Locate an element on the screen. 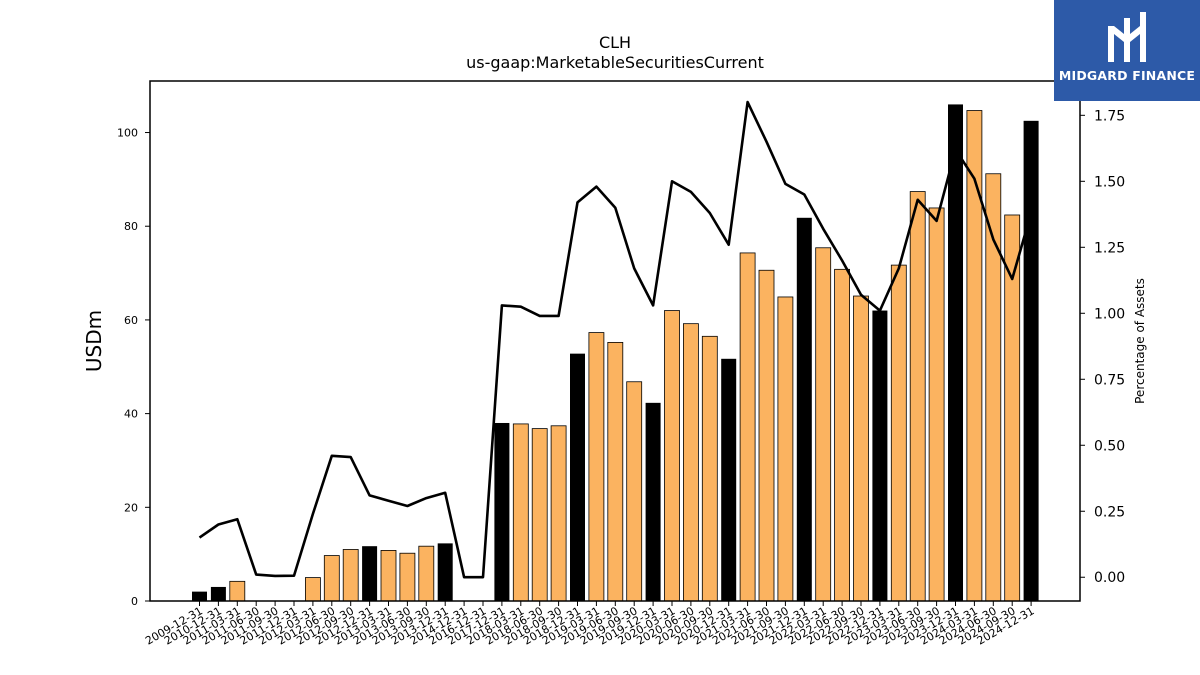 The width and height of the screenshot is (1200, 675). y-axis-right-label: Percentage of Assets is located at coordinates (1140, 341).